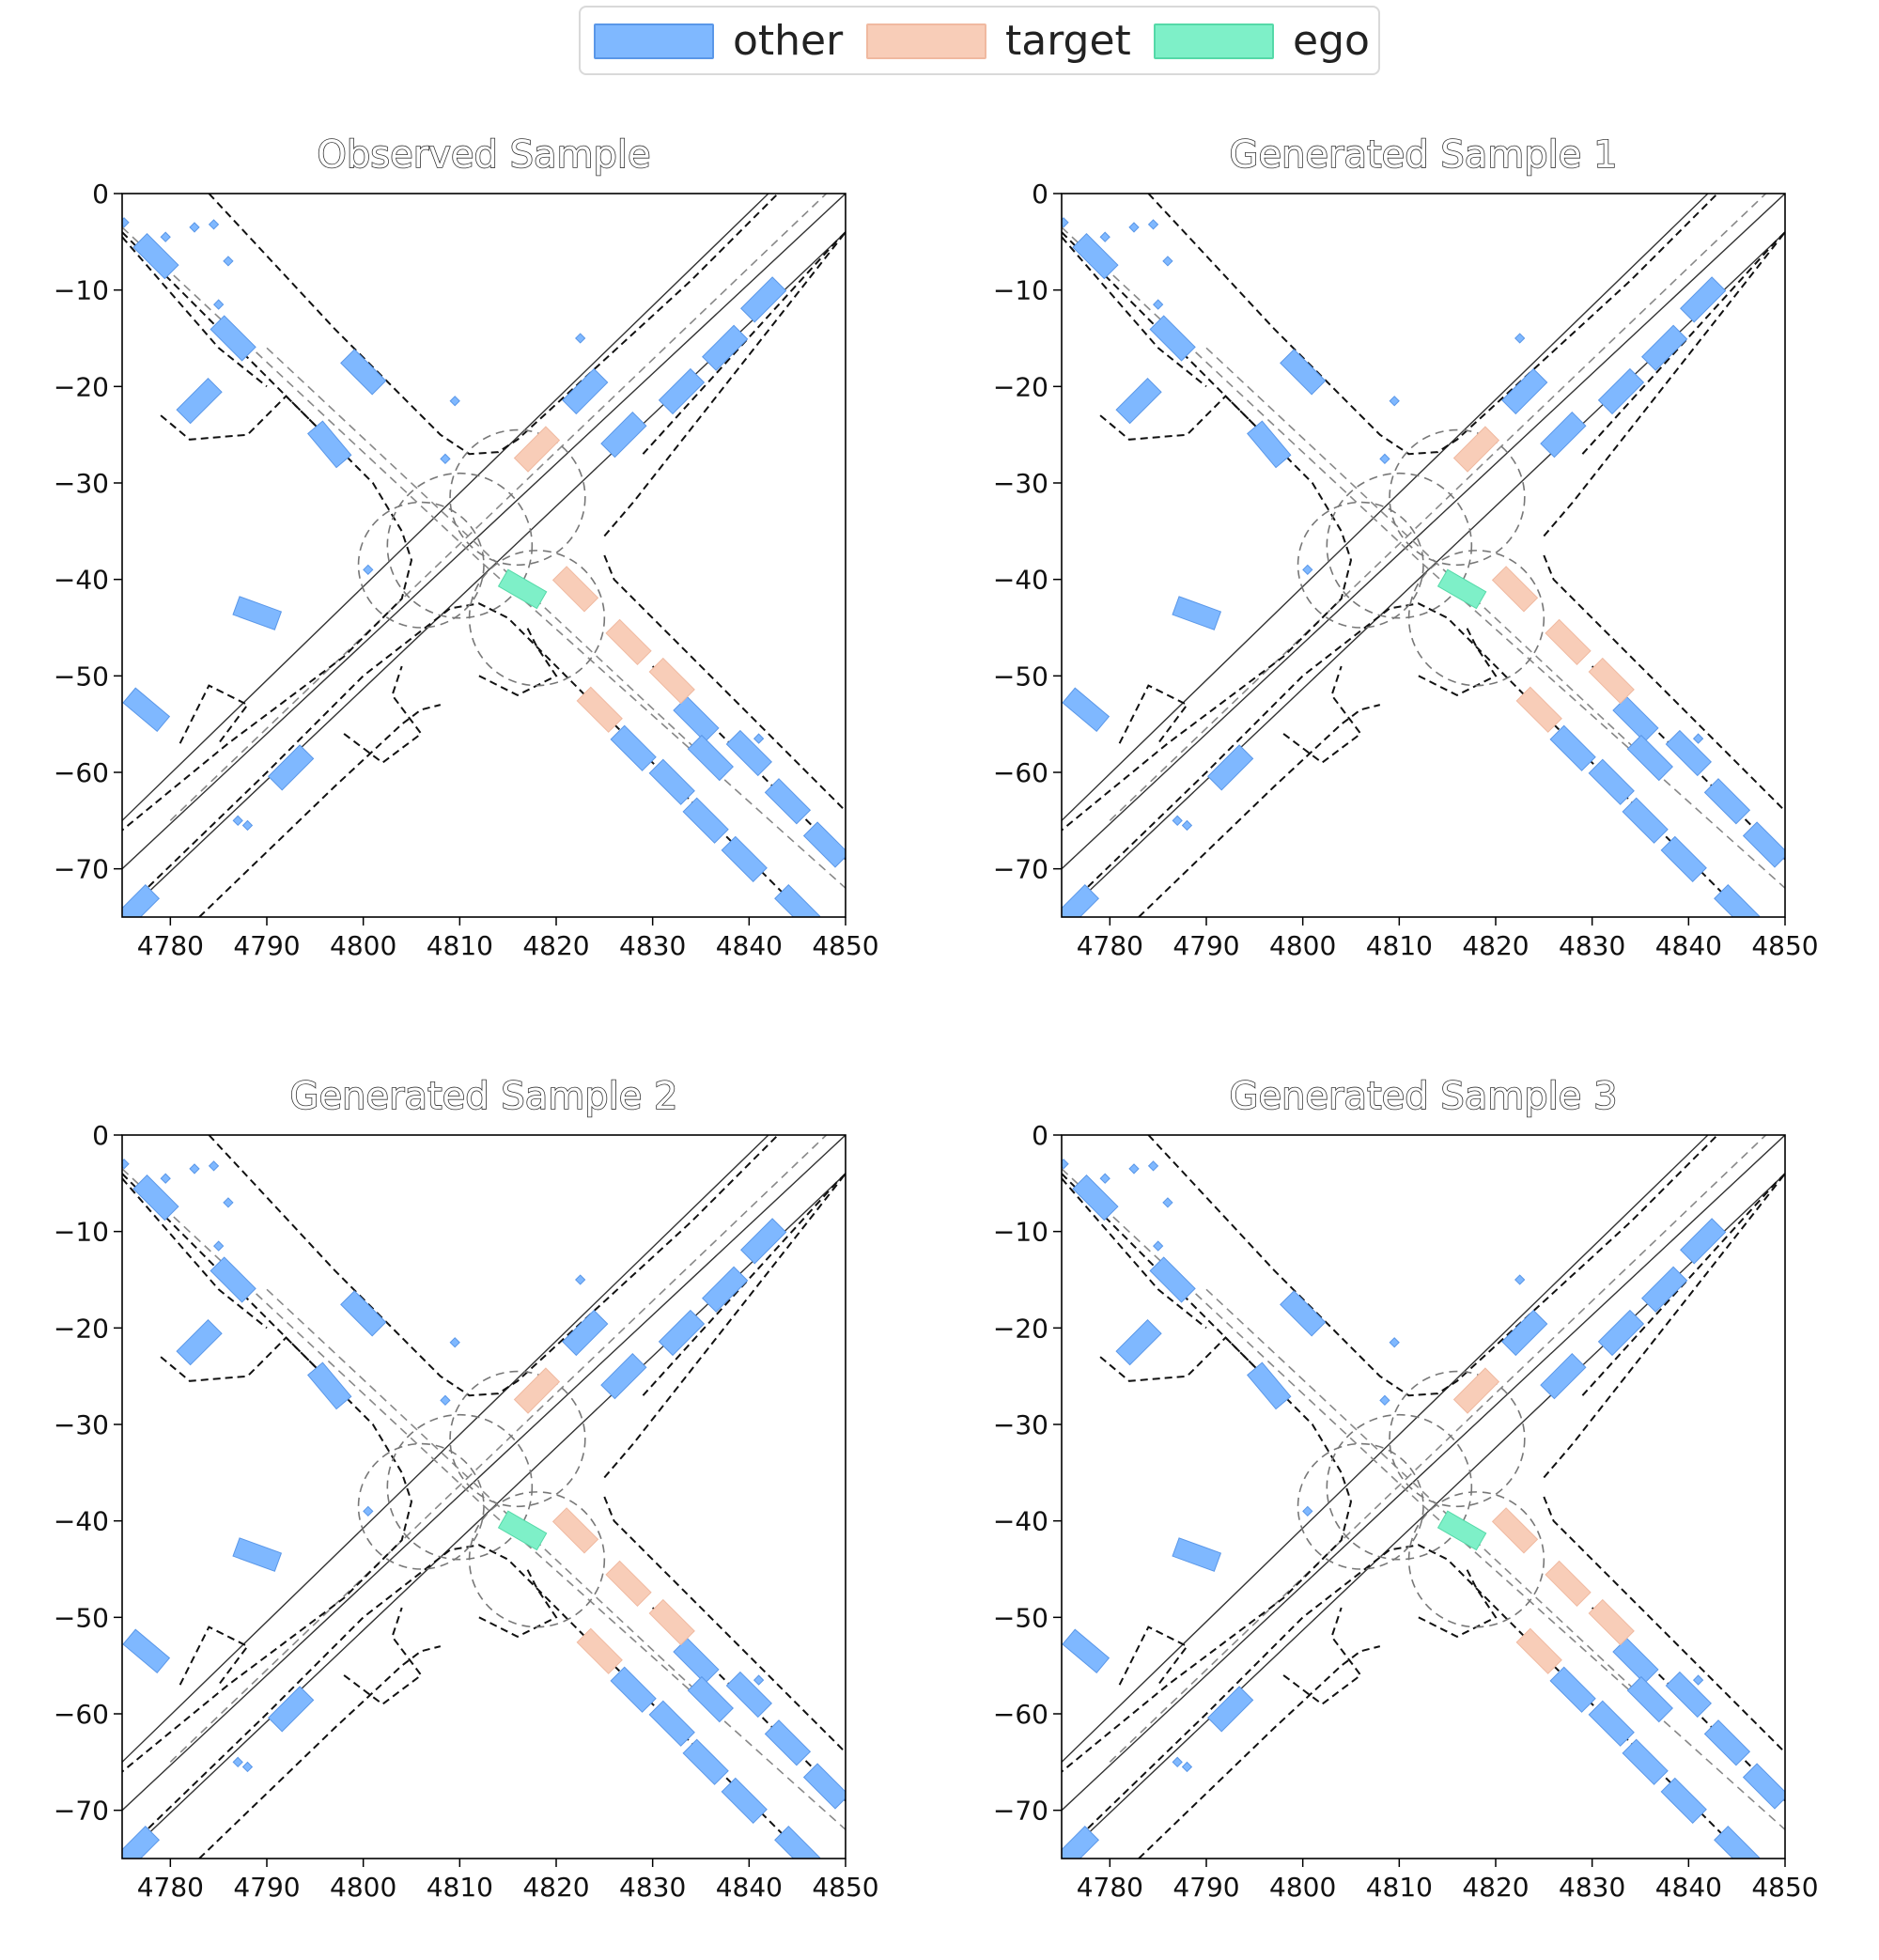 The height and width of the screenshot is (1960, 1879). What do you see at coordinates (1423, 155) in the screenshot?
I see `panel-title: Generated Sample 1` at bounding box center [1423, 155].